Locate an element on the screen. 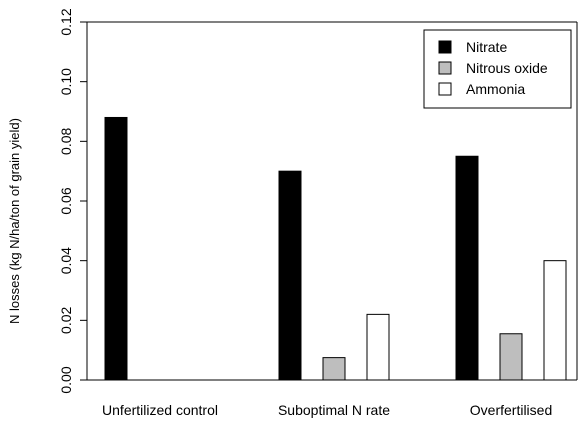 The width and height of the screenshot is (580, 422). legend-label: Nitrous oxide is located at coordinates (507, 68).